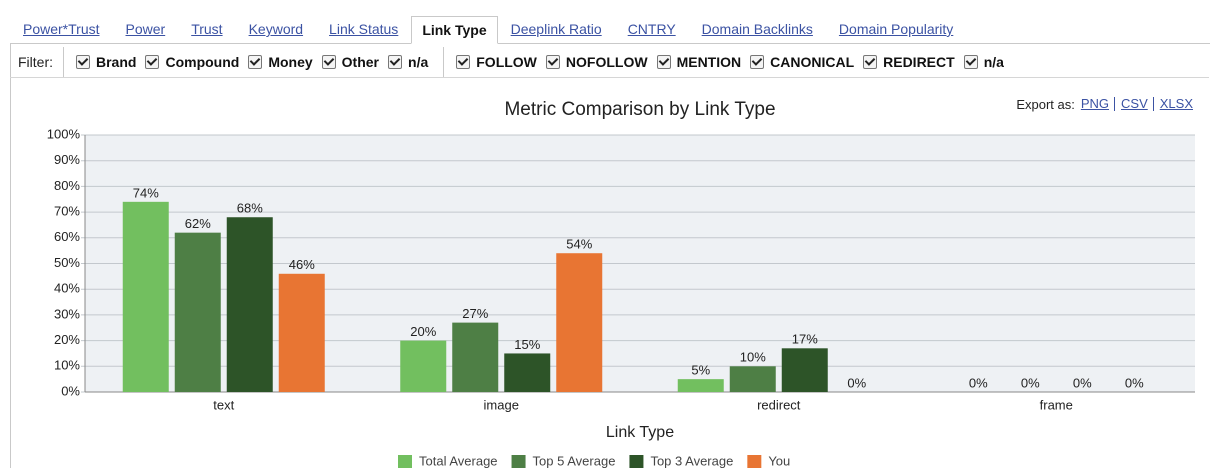 This screenshot has height=468, width=1210. I want to click on filter-label: Filter:, so click(37, 62).